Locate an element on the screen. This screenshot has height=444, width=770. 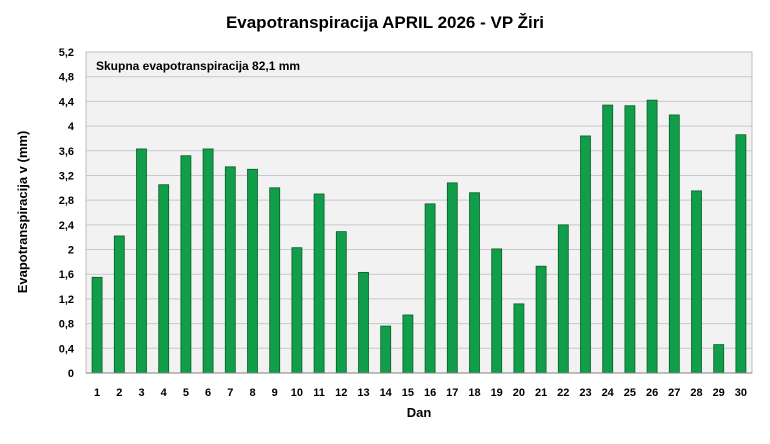
x-tick-label: 25 is located at coordinates (630, 393).